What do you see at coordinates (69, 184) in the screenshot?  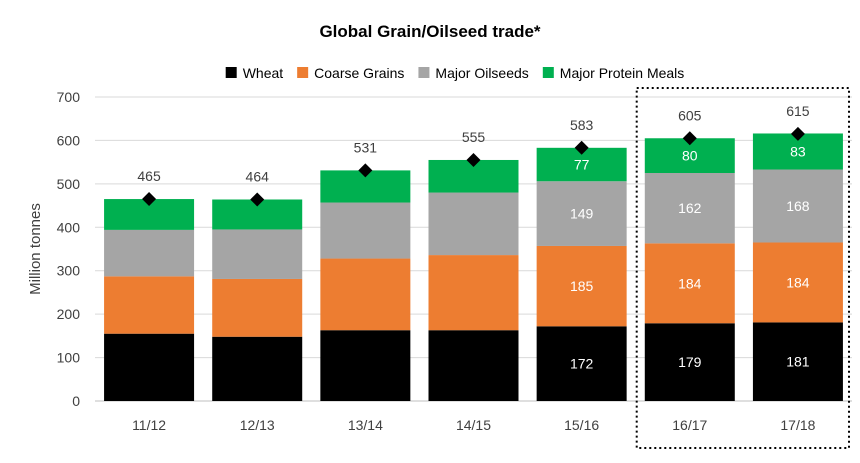 I see `y-tick-label: 500` at bounding box center [69, 184].